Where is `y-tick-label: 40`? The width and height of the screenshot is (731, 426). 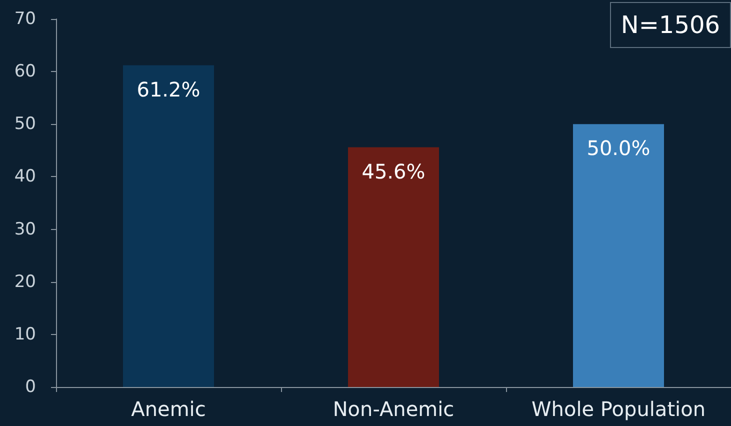
y-tick-label: 40 is located at coordinates (25, 176).